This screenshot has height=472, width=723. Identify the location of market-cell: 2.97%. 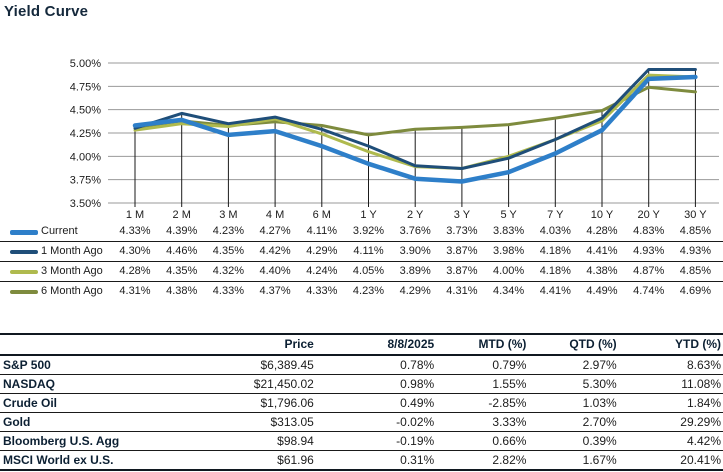
(573, 365).